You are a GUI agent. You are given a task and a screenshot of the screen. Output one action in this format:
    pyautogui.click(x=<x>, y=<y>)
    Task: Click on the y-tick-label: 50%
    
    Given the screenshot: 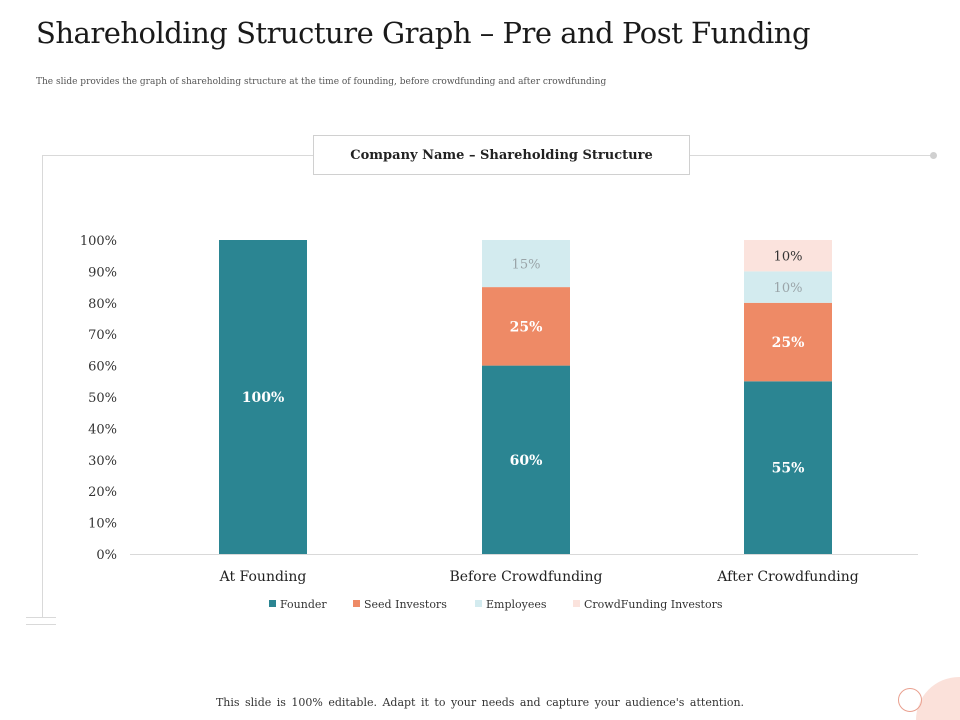 What is the action you would take?
    pyautogui.click(x=102, y=398)
    